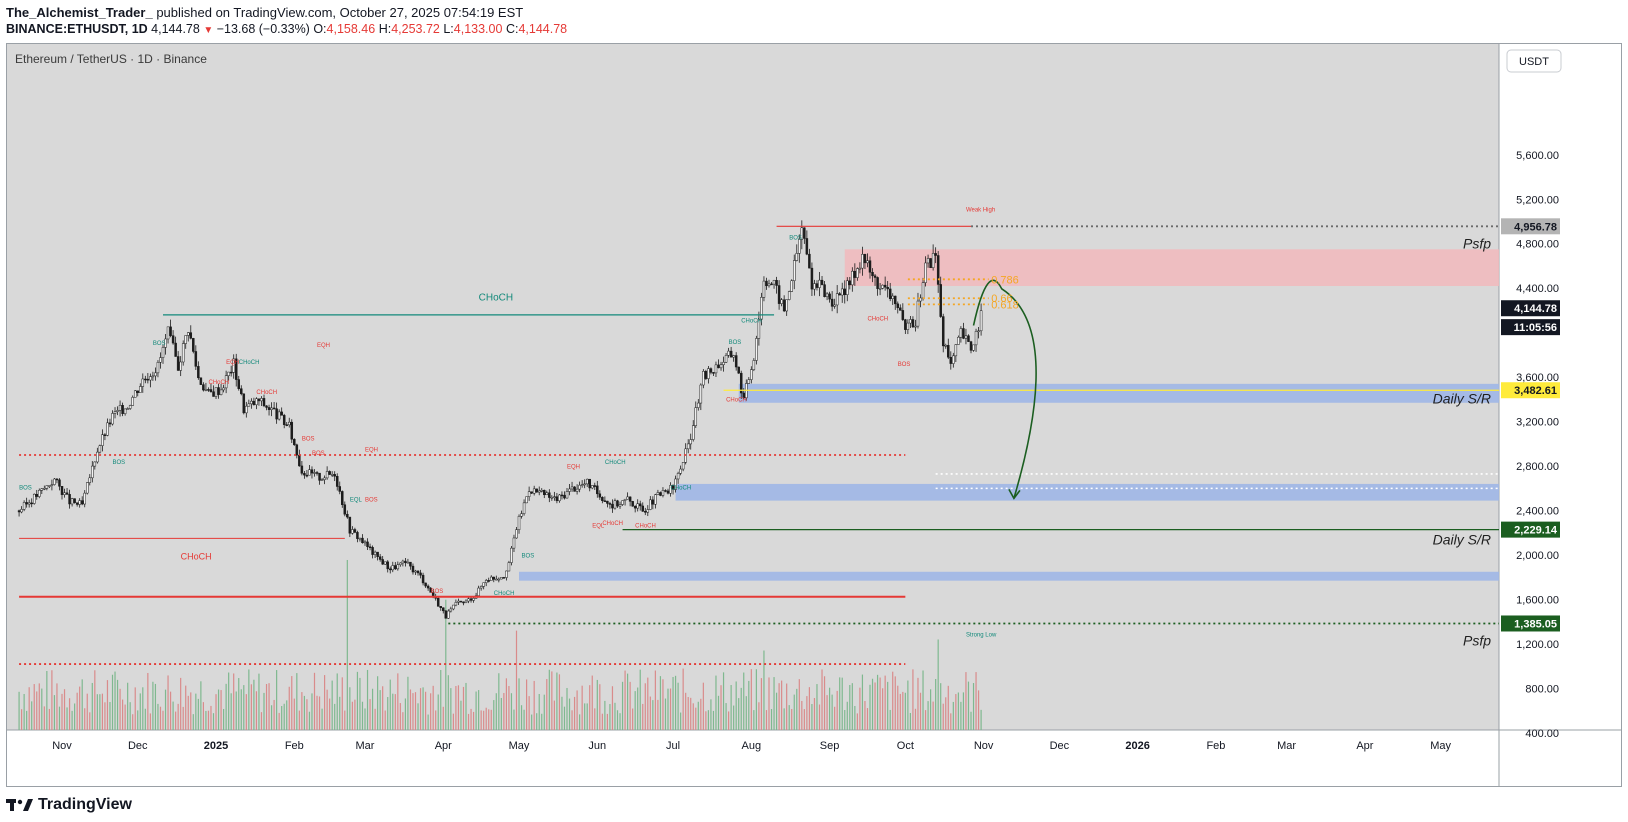 The image size is (1628, 822). What do you see at coordinates (69, 805) in the screenshot?
I see `tradingview-footer: TradingView` at bounding box center [69, 805].